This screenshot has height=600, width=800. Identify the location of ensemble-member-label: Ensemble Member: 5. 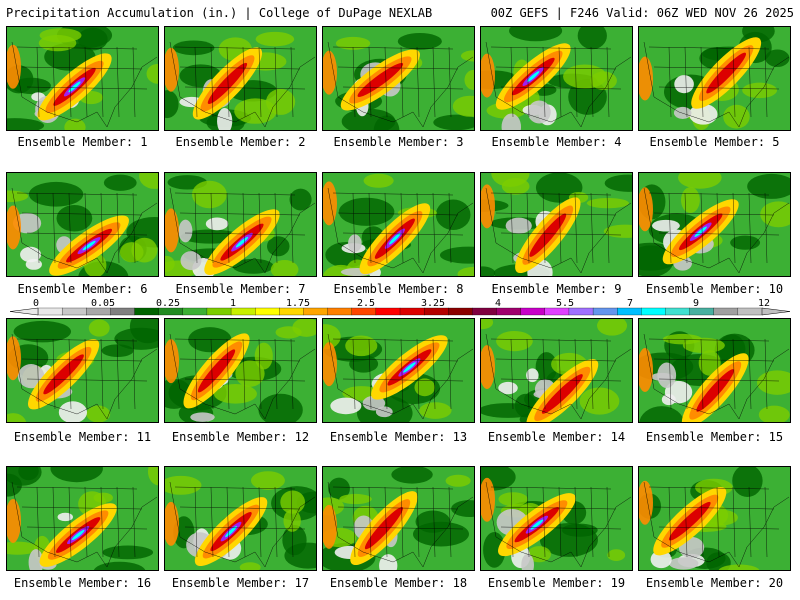
(714, 142).